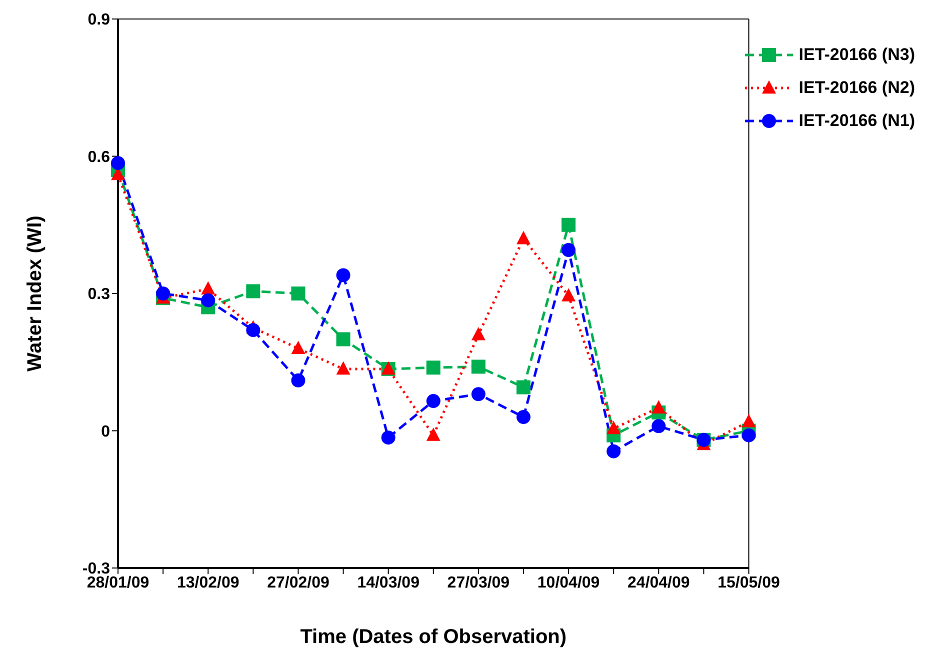 This screenshot has width=945, height=657. What do you see at coordinates (208, 583) in the screenshot?
I see `x-tick-label: 13/02/09` at bounding box center [208, 583].